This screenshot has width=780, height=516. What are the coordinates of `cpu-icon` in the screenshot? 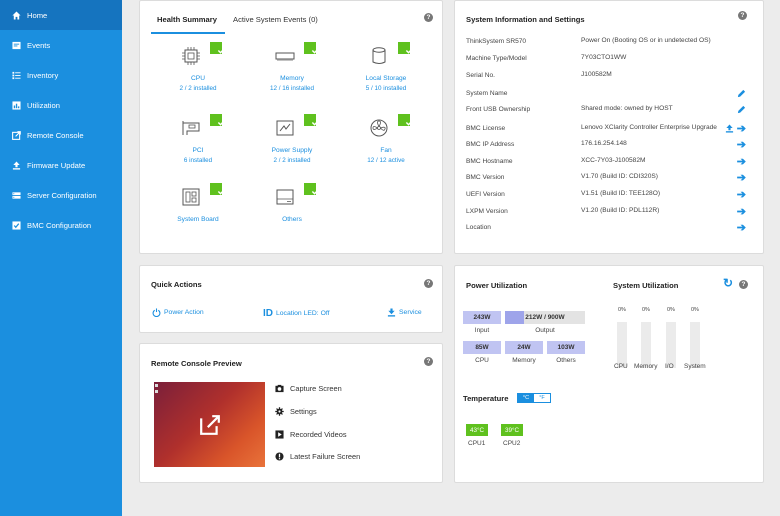 It's located at (191, 56).